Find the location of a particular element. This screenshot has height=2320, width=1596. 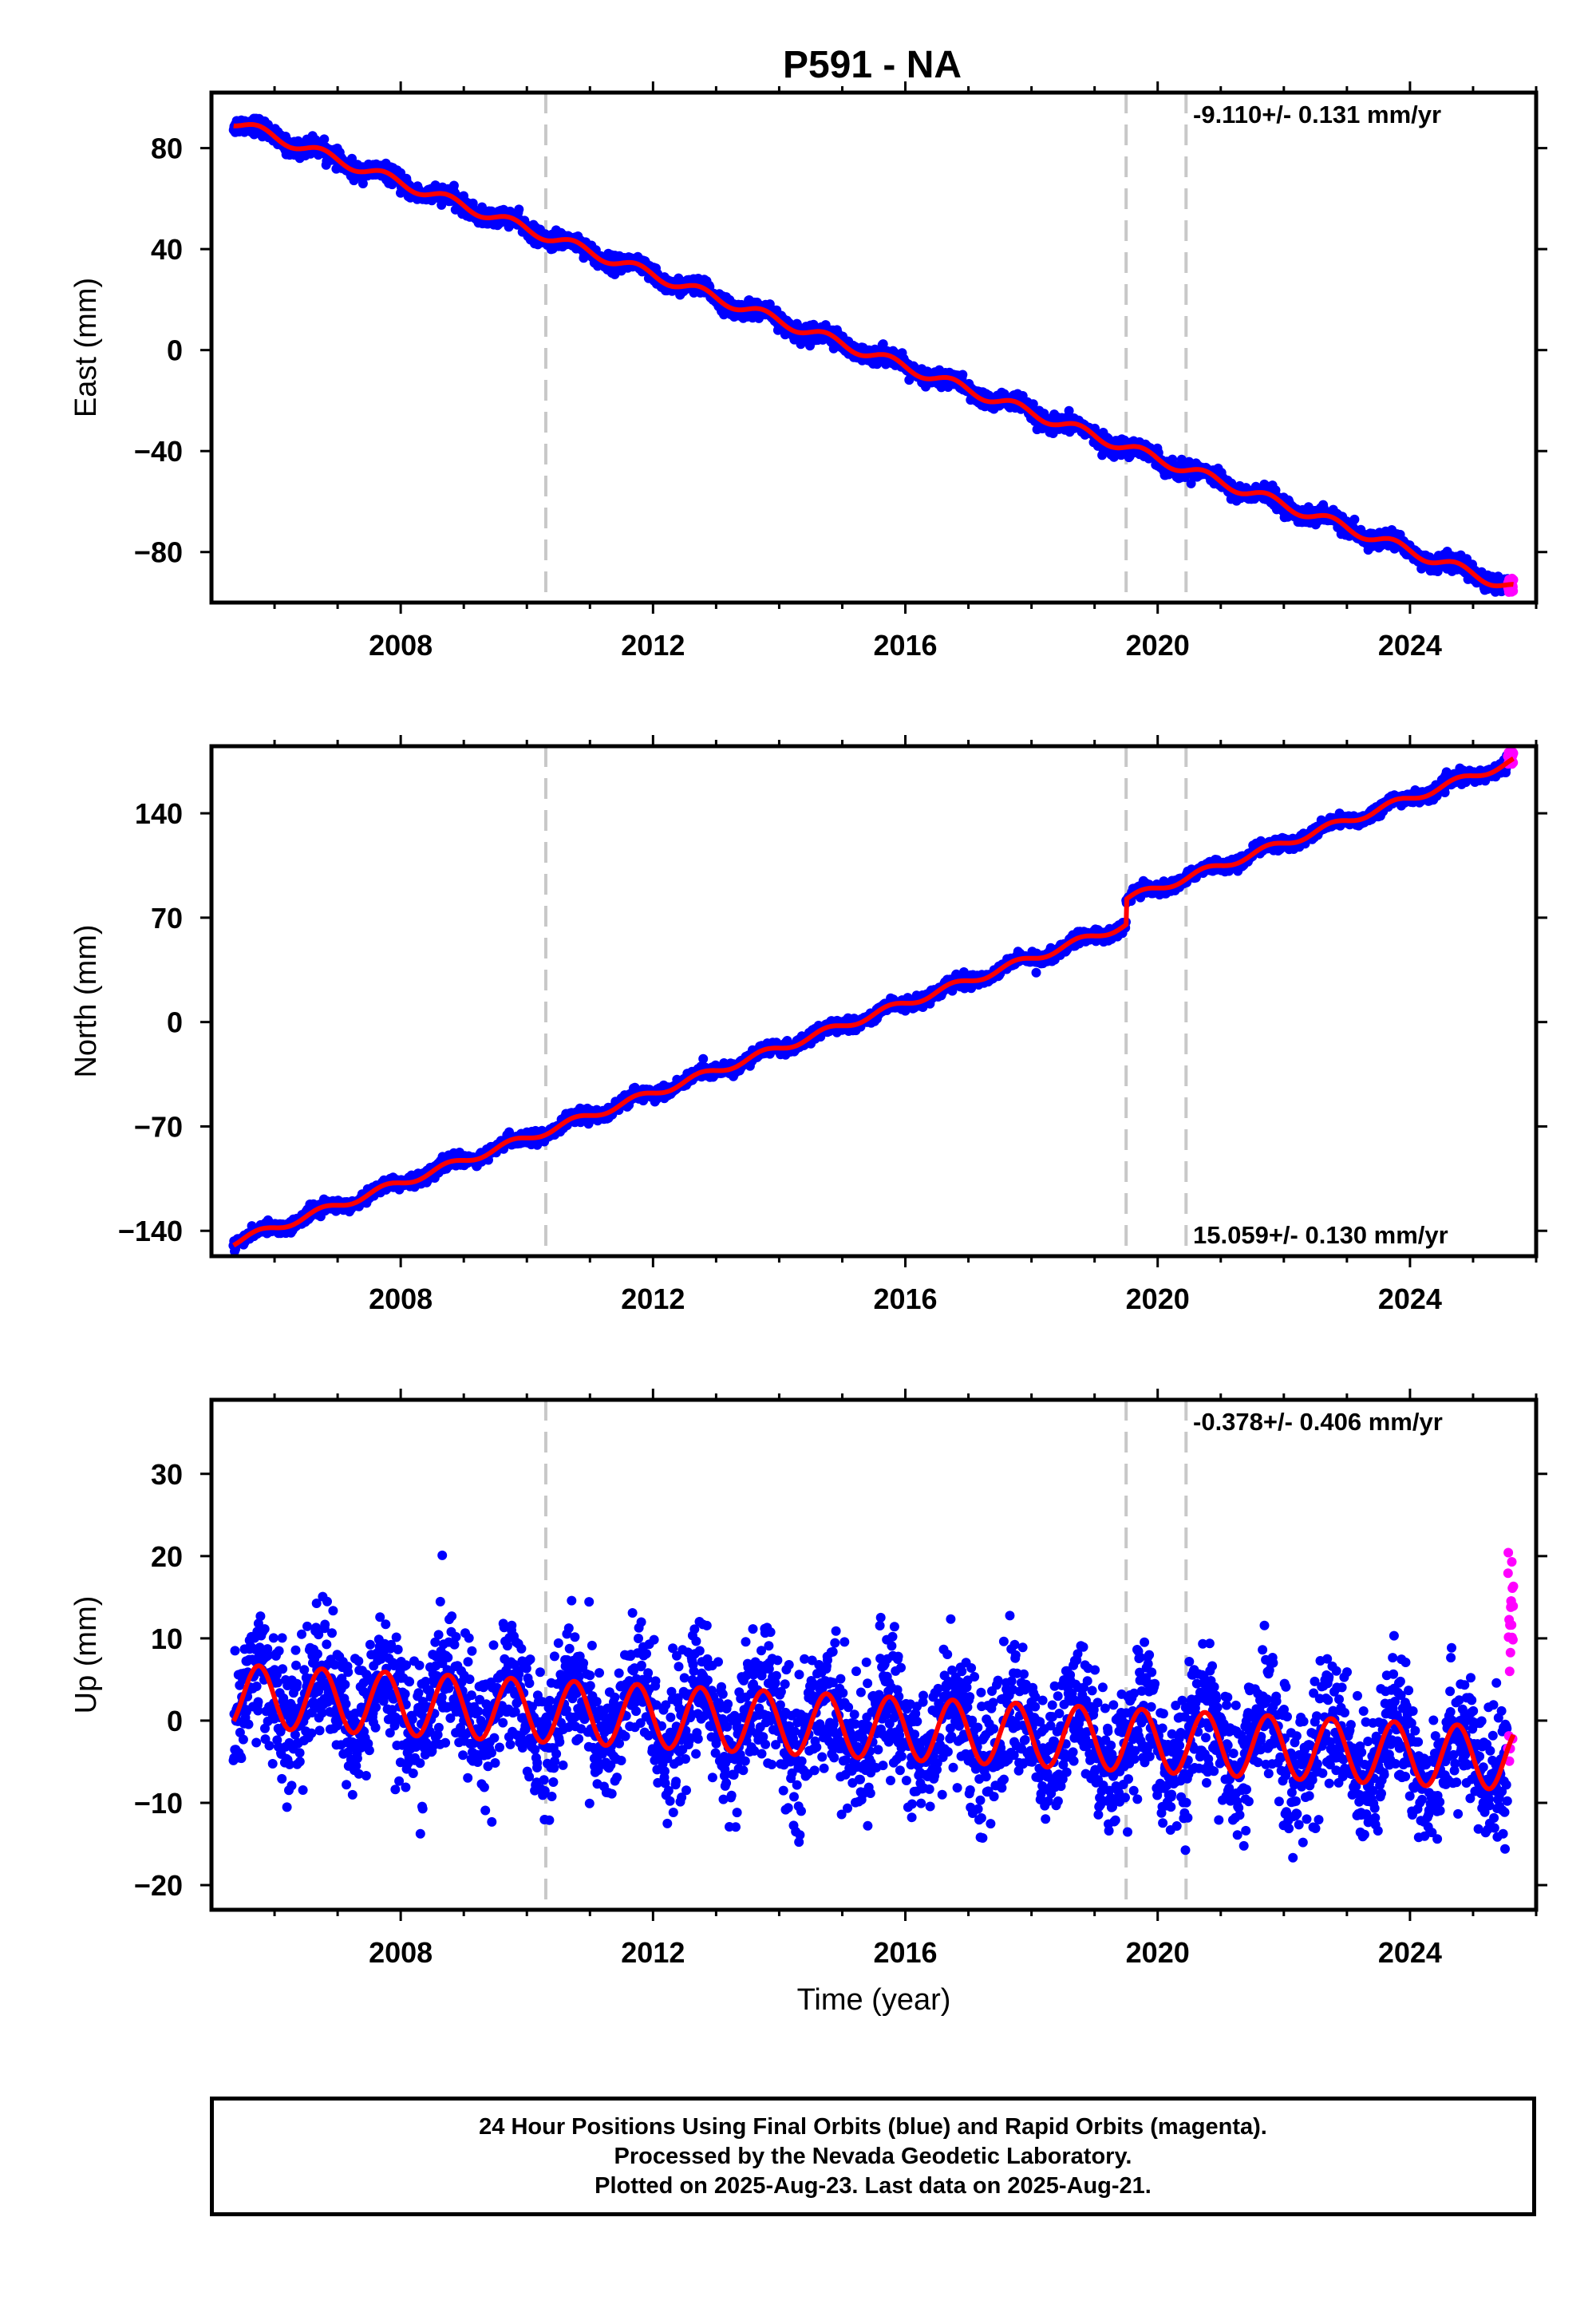

x-tick-label: 2016 is located at coordinates (905, 645).